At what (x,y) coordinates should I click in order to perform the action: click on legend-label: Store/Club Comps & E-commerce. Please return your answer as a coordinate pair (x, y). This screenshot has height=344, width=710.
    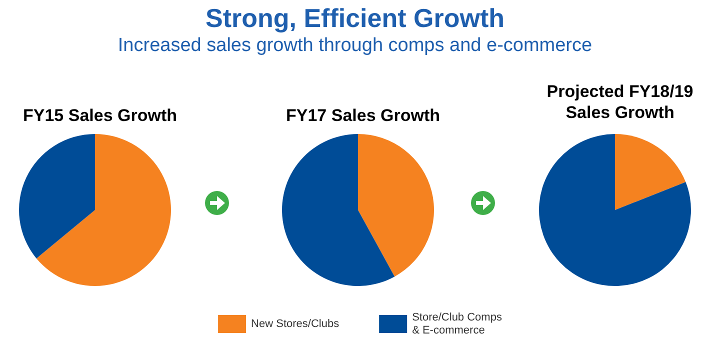
    Looking at the image, I should click on (457, 324).